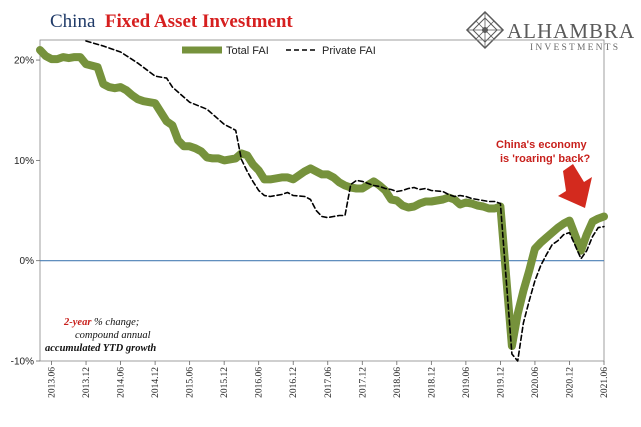 This screenshot has width=641, height=427. Describe the element at coordinates (113, 335) in the screenshot. I see `note-line2: compound annual` at that location.